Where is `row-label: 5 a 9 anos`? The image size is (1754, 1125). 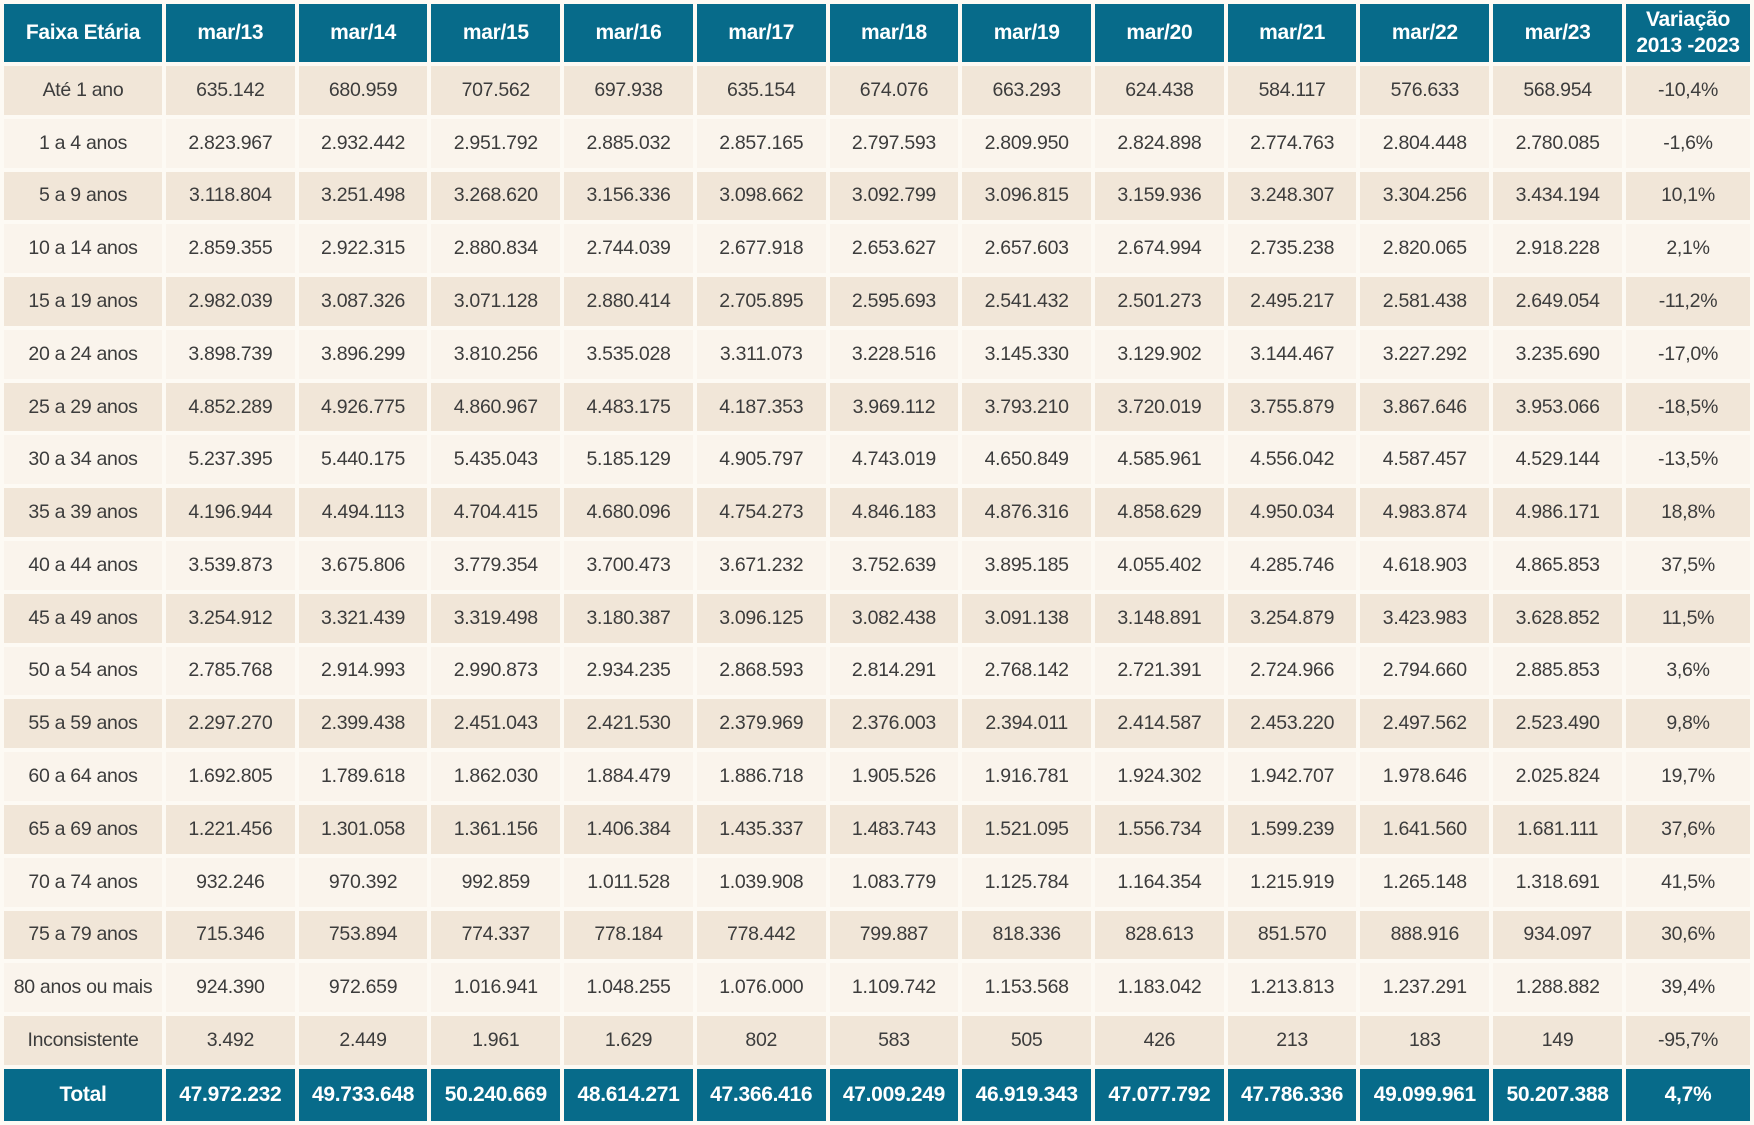
row-label: 5 a 9 anos is located at coordinates (83, 196).